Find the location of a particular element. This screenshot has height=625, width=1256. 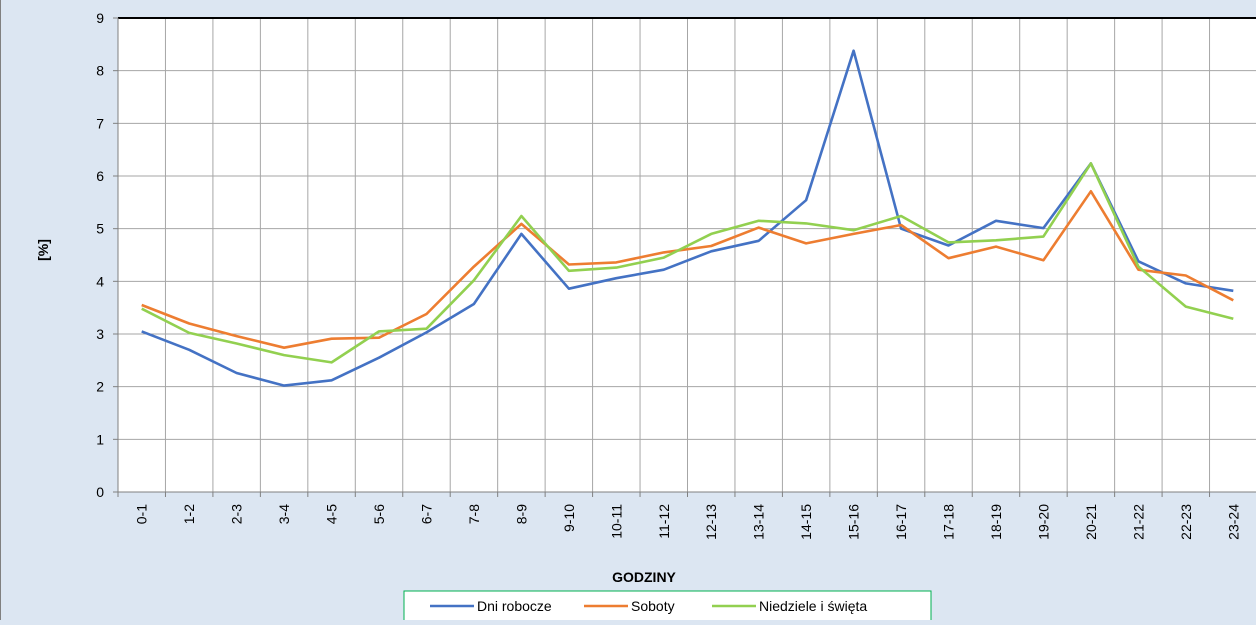

x-tick-label: 1-2 is located at coordinates (189, 514).